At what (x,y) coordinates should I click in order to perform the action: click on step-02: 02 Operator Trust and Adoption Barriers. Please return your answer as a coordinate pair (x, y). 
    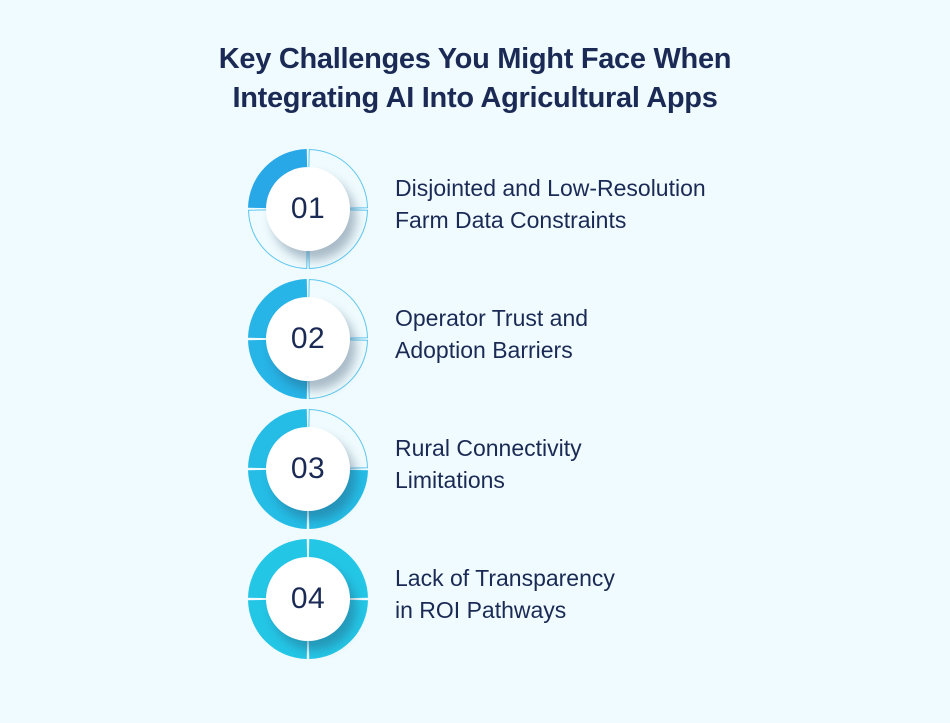
    Looking at the image, I should click on (527, 339).